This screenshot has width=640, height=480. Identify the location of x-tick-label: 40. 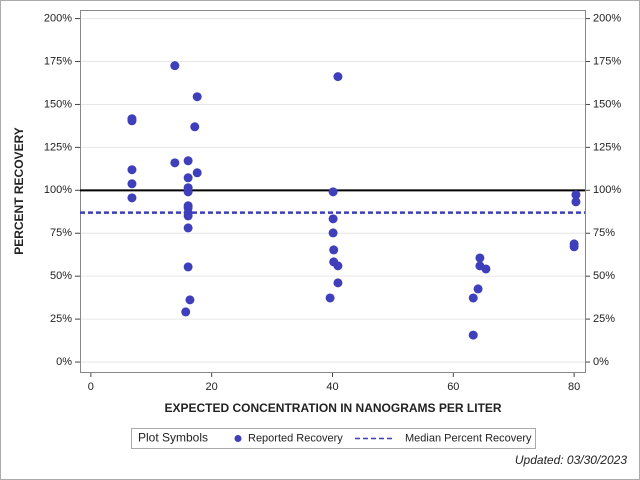
(332, 387).